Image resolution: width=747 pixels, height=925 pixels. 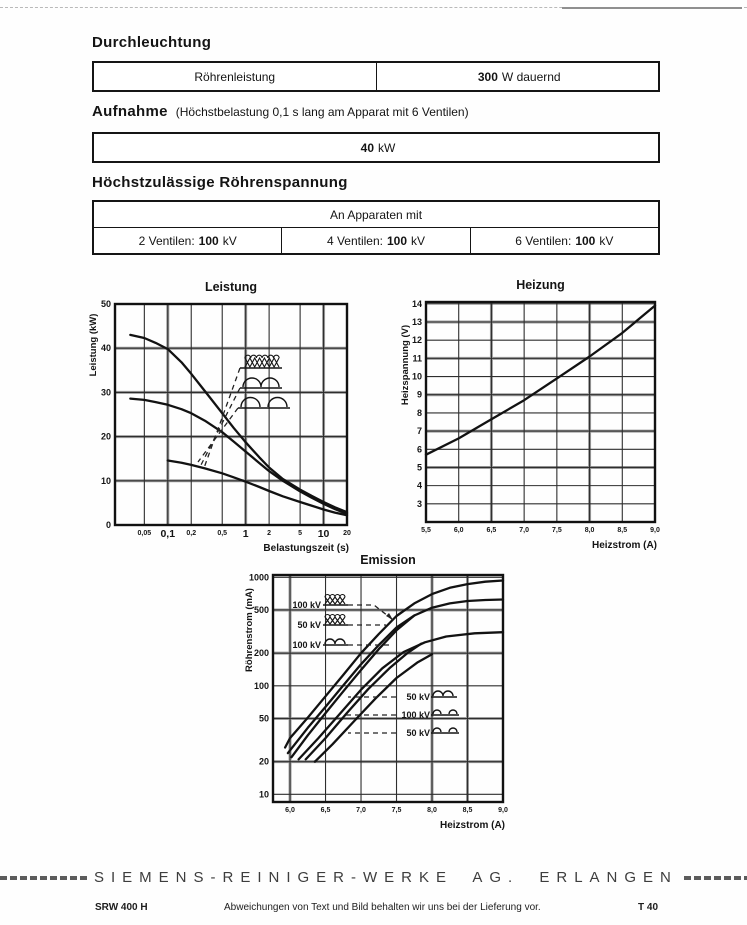 I want to click on svg-text: 14, so click(x=417, y=304).